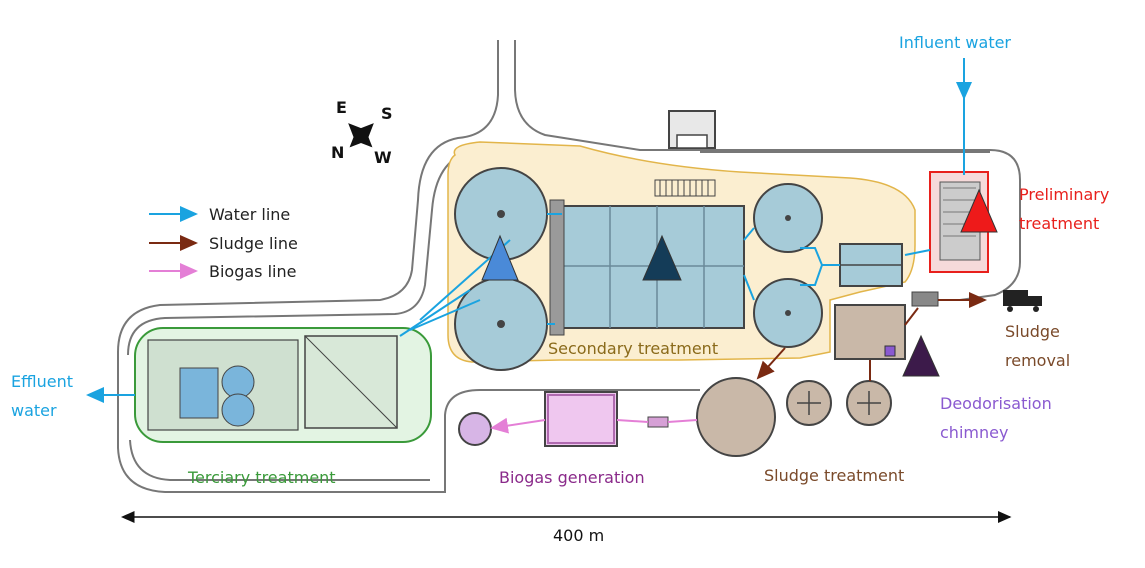  What do you see at coordinates (979, 210) in the screenshot?
I see `marker-preliminary` at bounding box center [979, 210].